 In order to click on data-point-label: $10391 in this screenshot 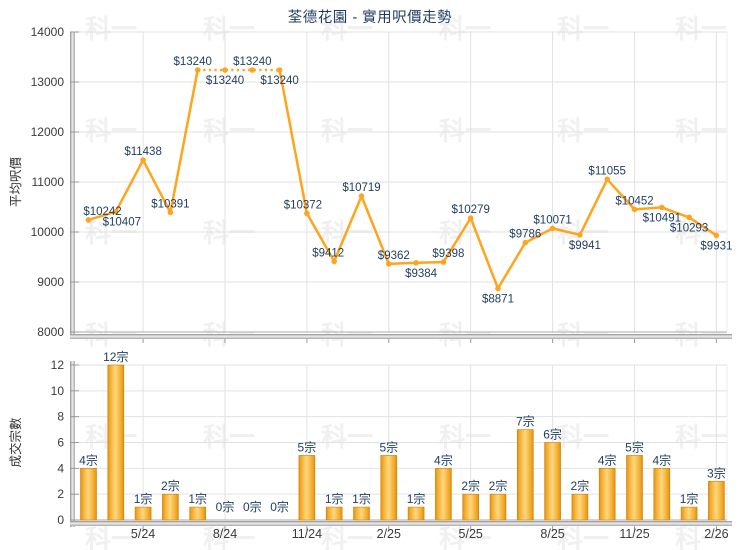, I will do `click(170, 204)`.